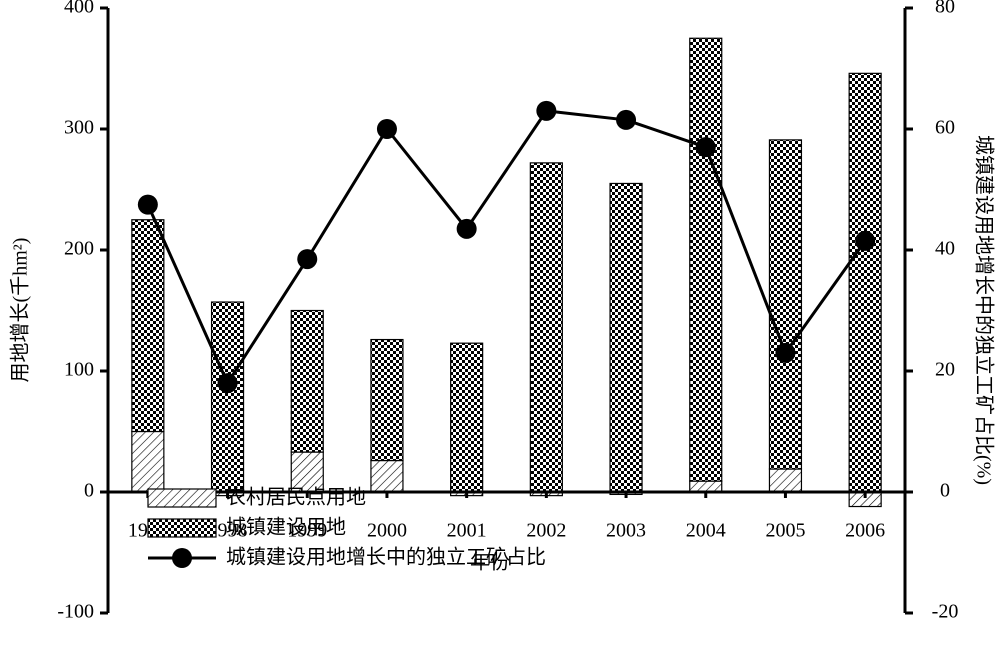  What do you see at coordinates (79, 9) in the screenshot?
I see `y-tick-label: 400` at bounding box center [79, 9].